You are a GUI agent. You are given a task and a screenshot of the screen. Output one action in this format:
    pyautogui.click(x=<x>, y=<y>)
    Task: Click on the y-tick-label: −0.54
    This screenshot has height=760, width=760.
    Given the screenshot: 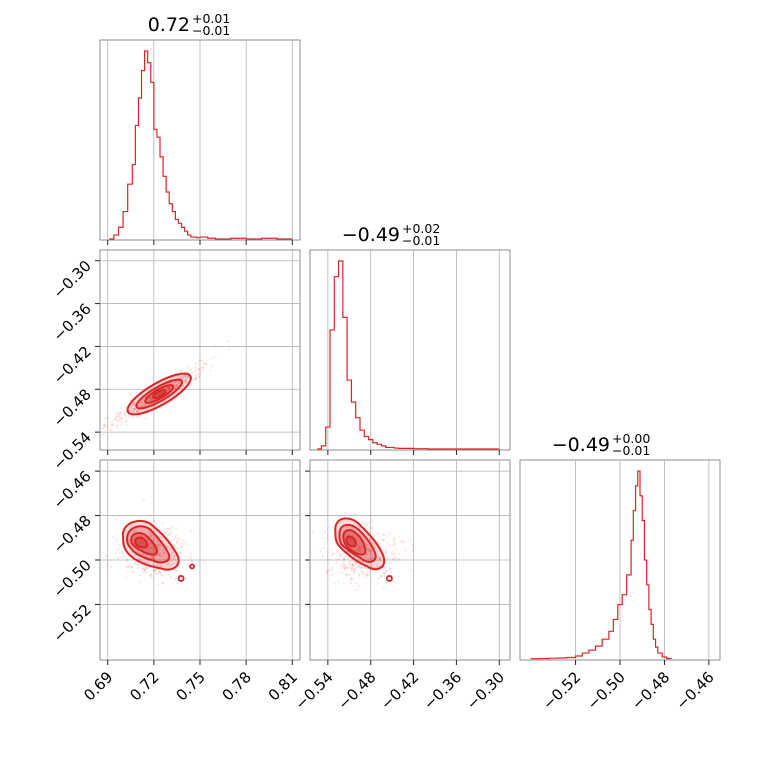 What is the action you would take?
    pyautogui.click(x=72, y=450)
    